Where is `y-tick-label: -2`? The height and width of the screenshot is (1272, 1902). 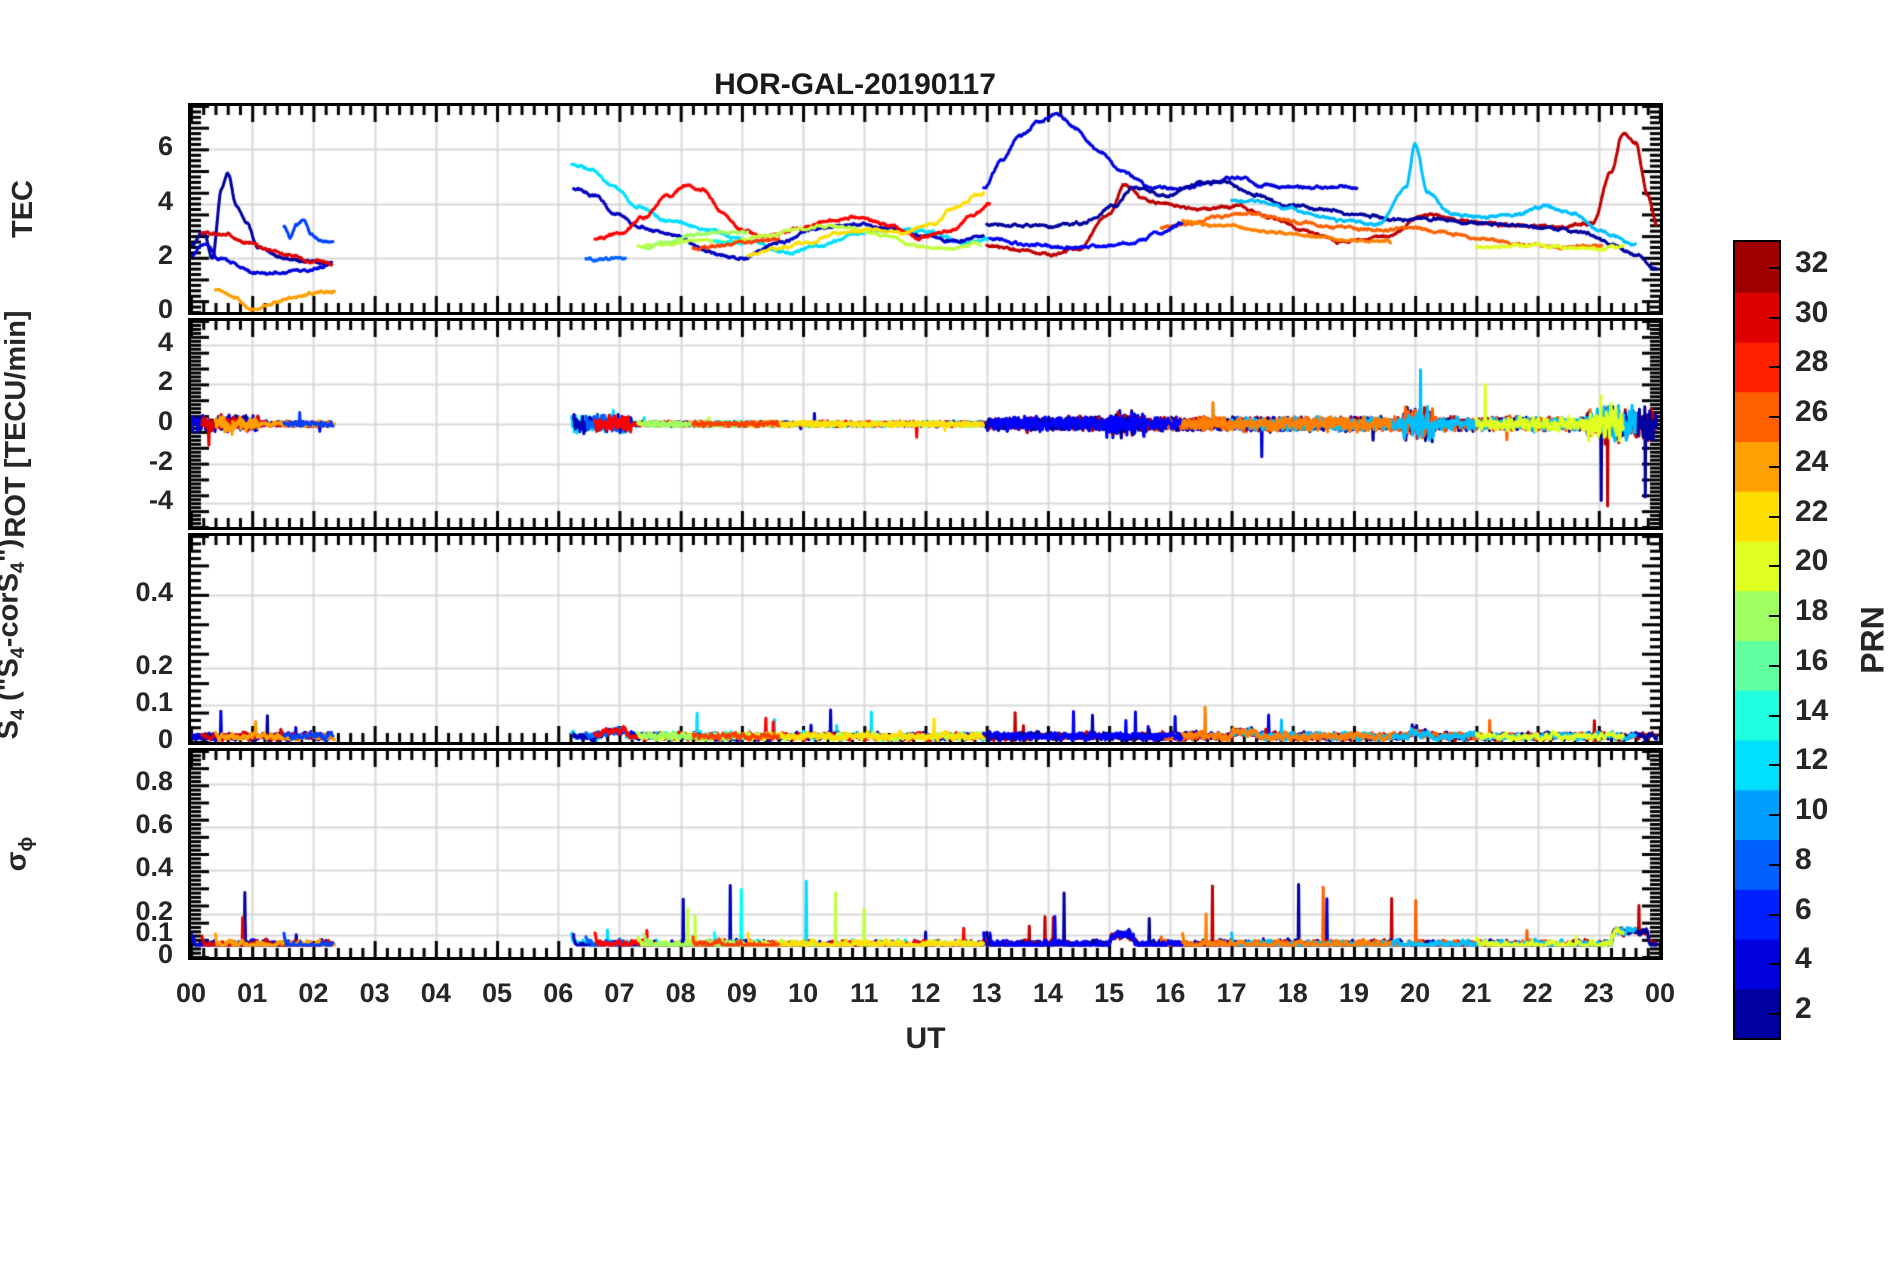
y-tick-label: -2 is located at coordinates (160, 460).